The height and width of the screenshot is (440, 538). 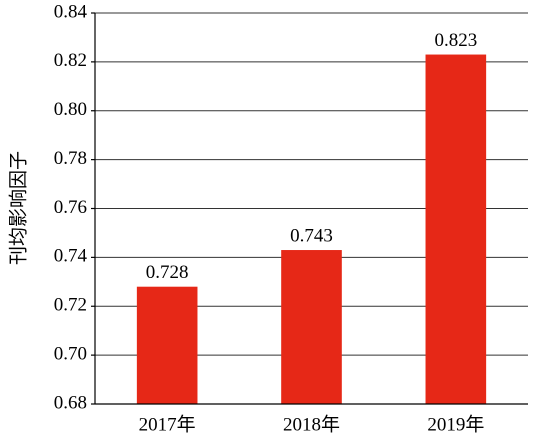 What do you see at coordinates (167, 424) in the screenshot?
I see `x-tick-label: 2017年` at bounding box center [167, 424].